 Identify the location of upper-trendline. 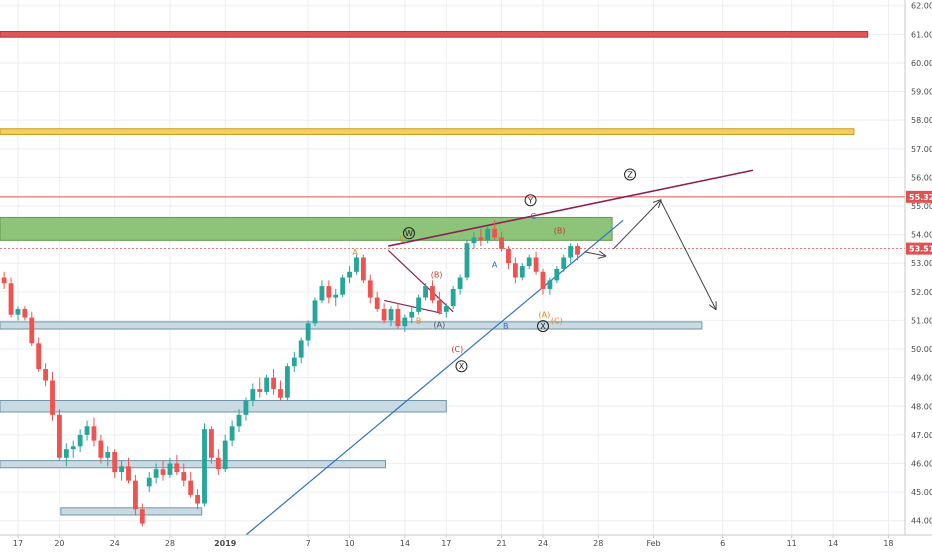
(571, 208).